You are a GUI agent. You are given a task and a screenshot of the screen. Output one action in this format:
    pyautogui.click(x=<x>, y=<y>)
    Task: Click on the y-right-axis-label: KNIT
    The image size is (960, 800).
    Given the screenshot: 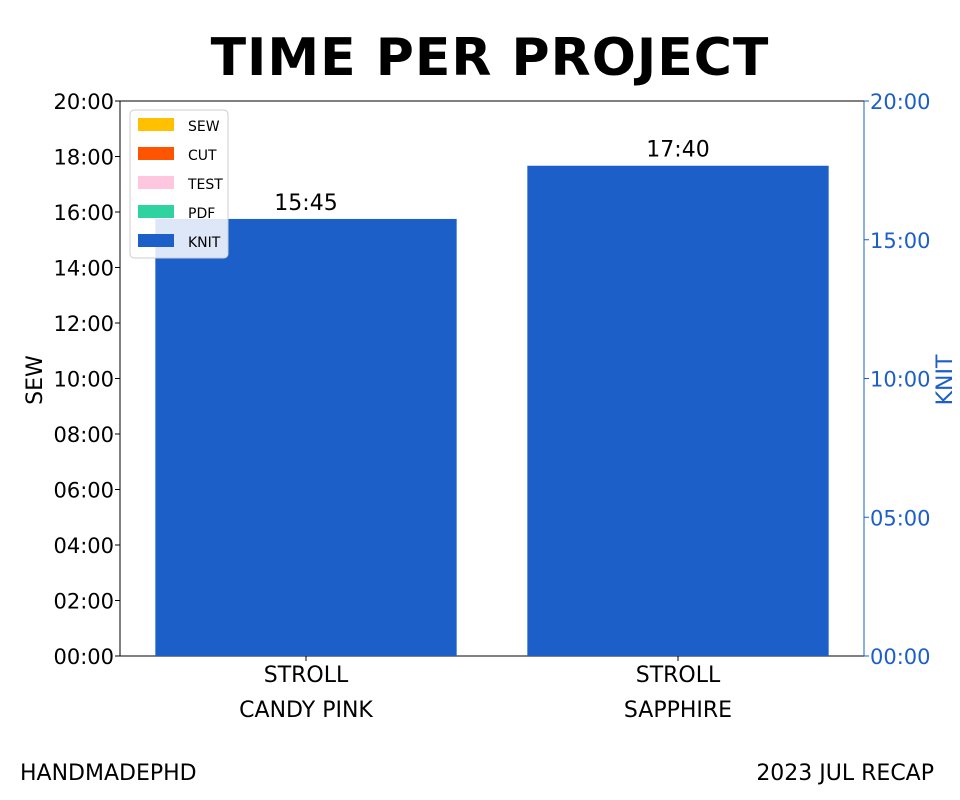 What is the action you would take?
    pyautogui.click(x=945, y=379)
    